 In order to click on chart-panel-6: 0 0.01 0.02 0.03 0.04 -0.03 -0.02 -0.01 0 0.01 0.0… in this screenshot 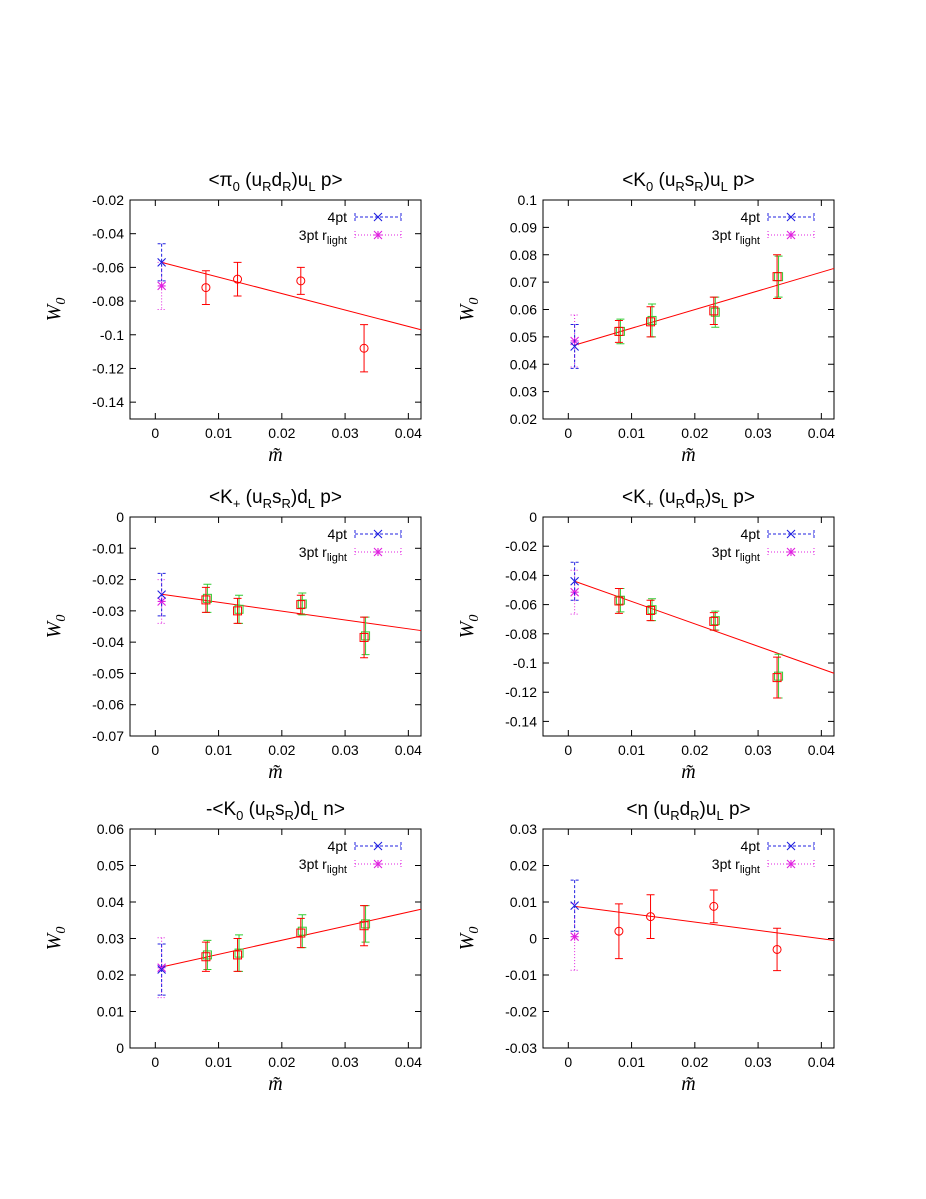, I will do `click(645, 947)`.